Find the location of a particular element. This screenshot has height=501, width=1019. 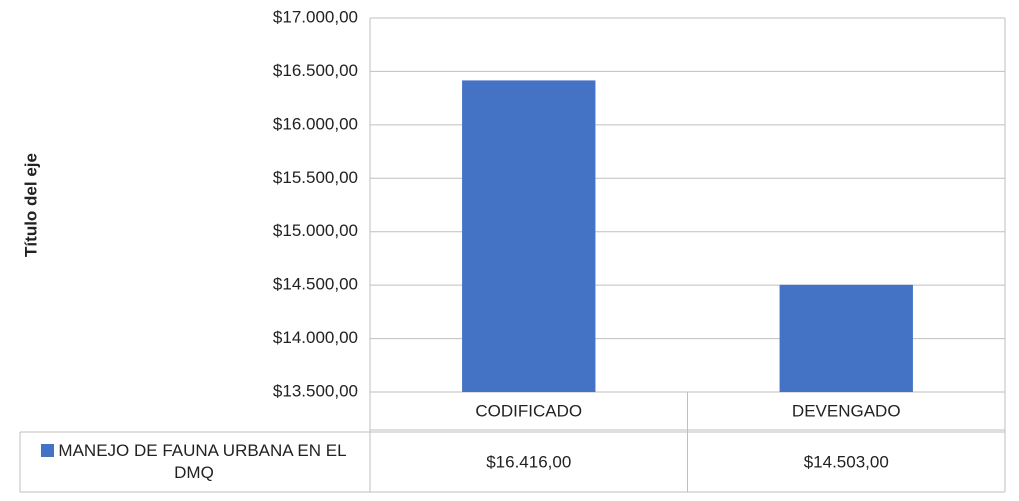

y-tick-label: $17.000,00 is located at coordinates (315, 16).